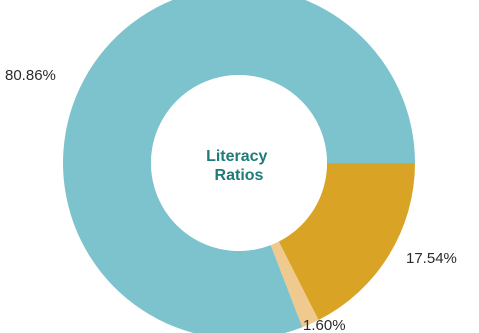  What do you see at coordinates (239, 175) in the screenshot?
I see `chart-title-line-2: Ratios` at bounding box center [239, 175].